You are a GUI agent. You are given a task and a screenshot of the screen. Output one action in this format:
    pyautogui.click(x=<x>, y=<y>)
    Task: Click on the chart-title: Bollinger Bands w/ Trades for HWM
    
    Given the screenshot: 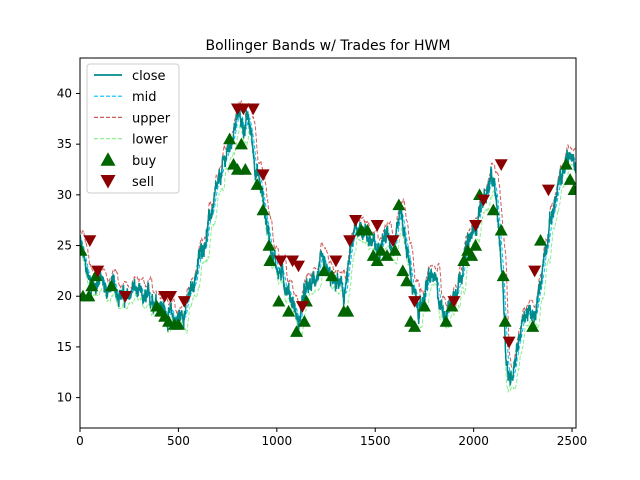 What is the action you would take?
    pyautogui.click(x=328, y=46)
    